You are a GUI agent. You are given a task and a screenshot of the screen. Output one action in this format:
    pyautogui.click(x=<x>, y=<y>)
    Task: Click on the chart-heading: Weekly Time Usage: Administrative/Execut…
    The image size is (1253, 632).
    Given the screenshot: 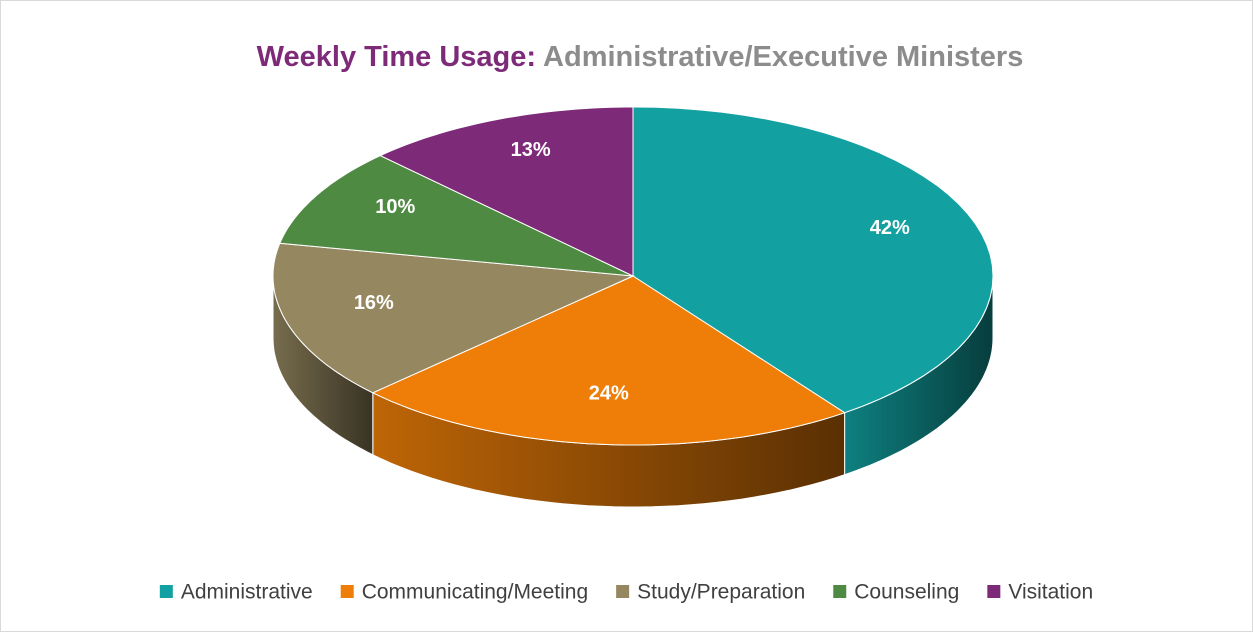 What is the action you would take?
    pyautogui.click(x=640, y=57)
    